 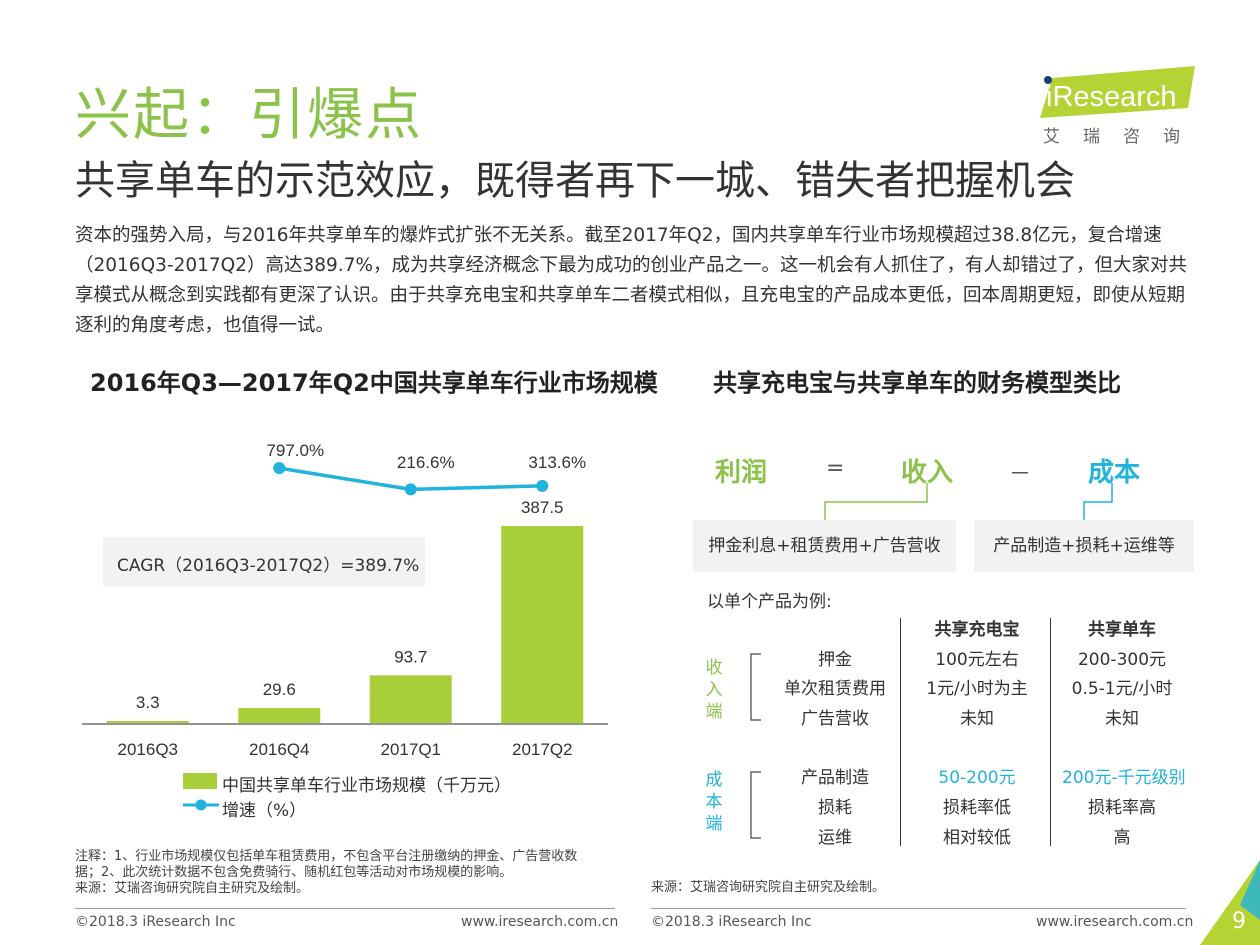 I want to click on growth-point-2016Q4, so click(x=279, y=468).